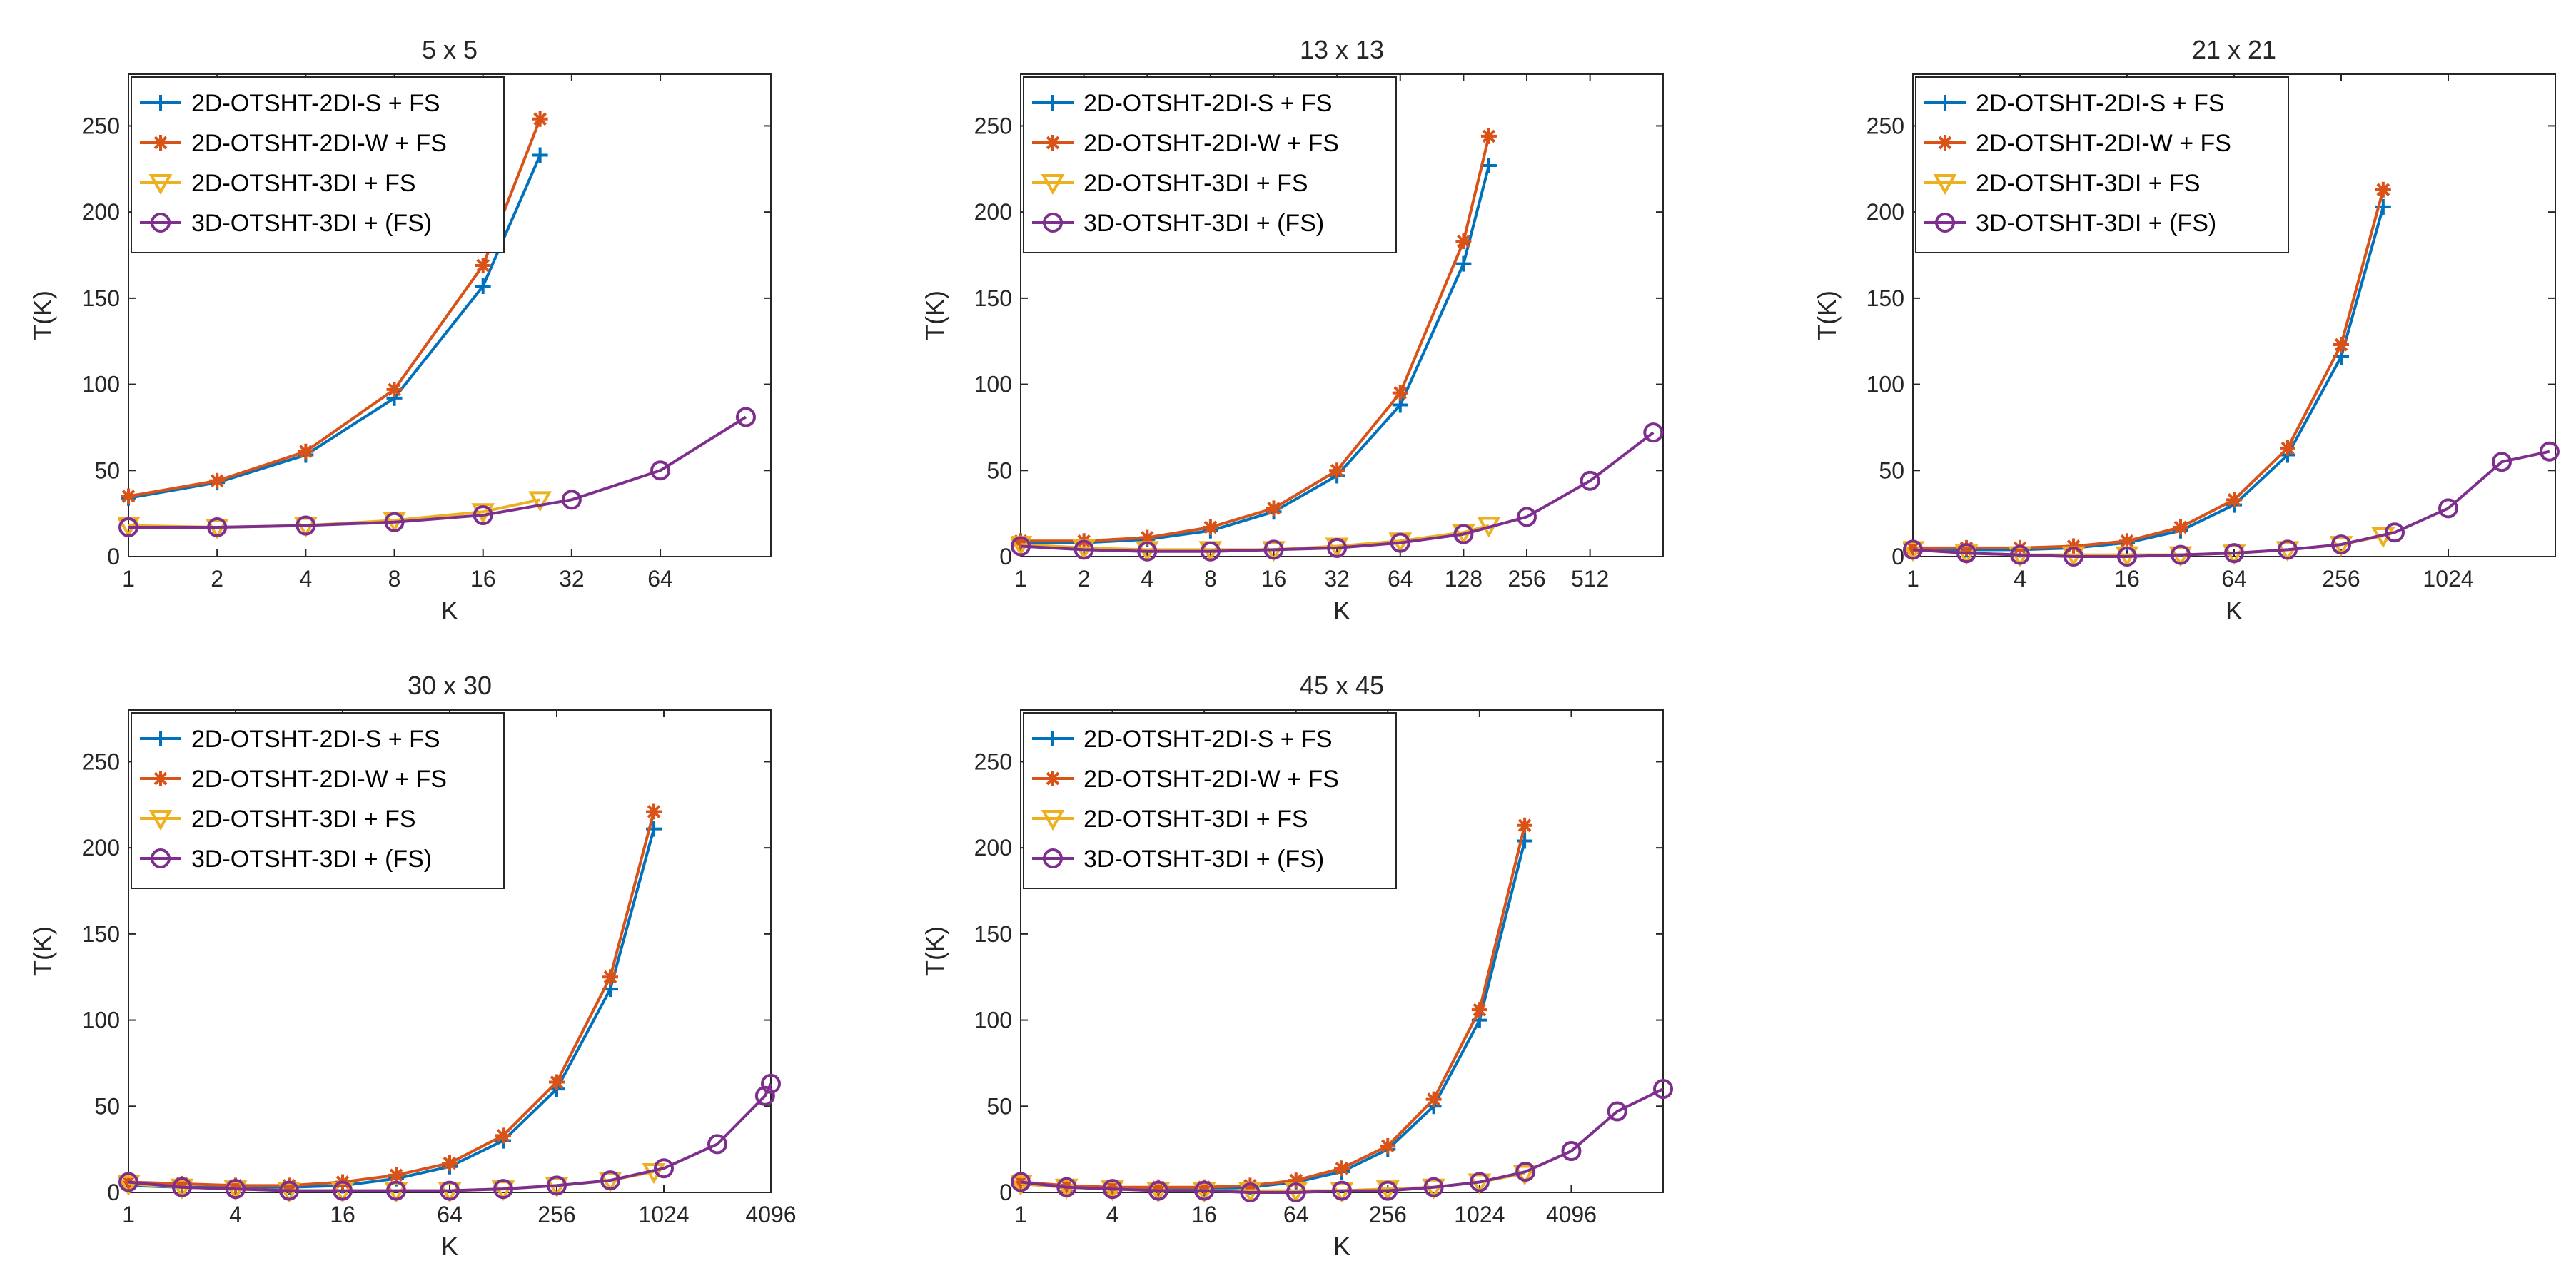 Image resolution: width=2576 pixels, height=1288 pixels. I want to click on x-tick-label: 128, so click(1464, 579).